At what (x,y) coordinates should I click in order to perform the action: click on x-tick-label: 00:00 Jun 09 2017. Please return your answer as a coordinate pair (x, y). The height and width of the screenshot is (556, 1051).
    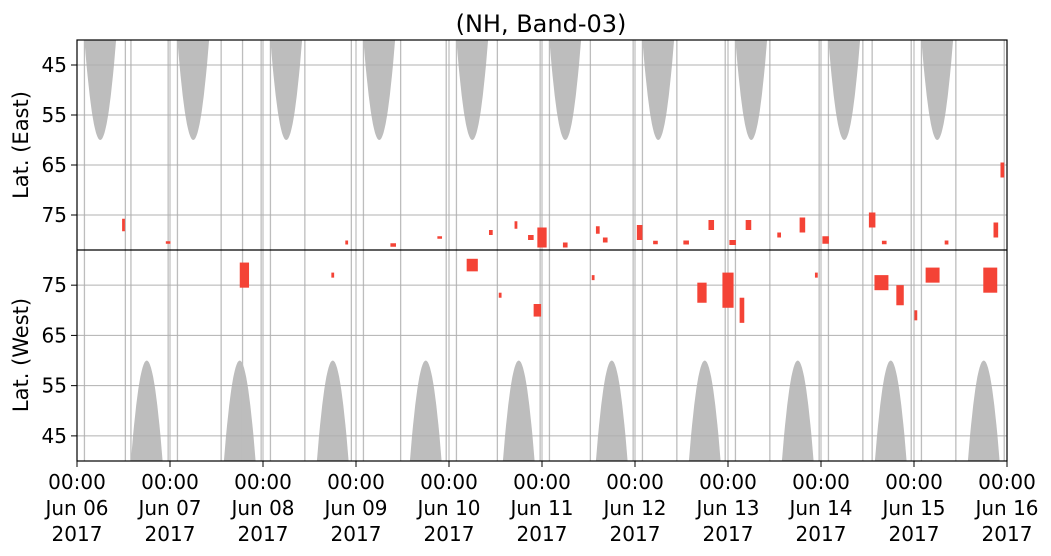
    Looking at the image, I should click on (354, 508).